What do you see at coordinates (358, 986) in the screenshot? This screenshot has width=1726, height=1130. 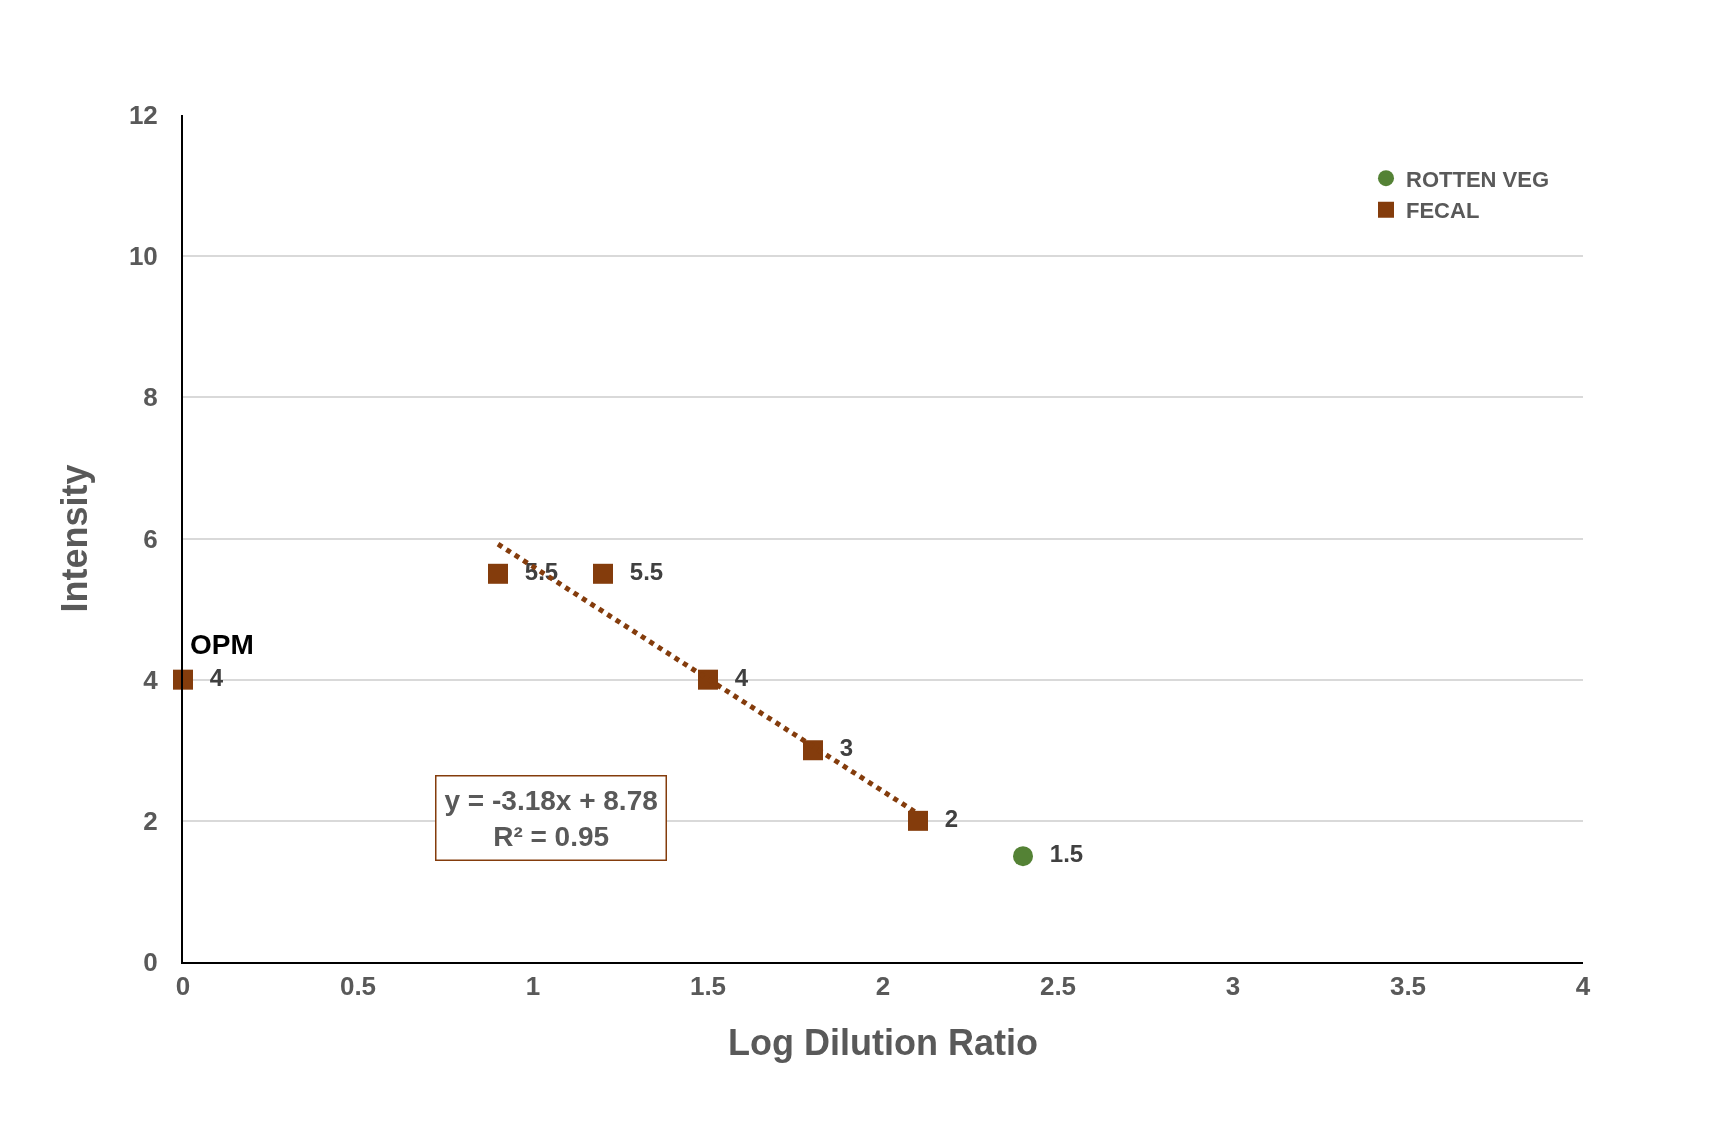 I see `x-tick-label: 0.5` at bounding box center [358, 986].